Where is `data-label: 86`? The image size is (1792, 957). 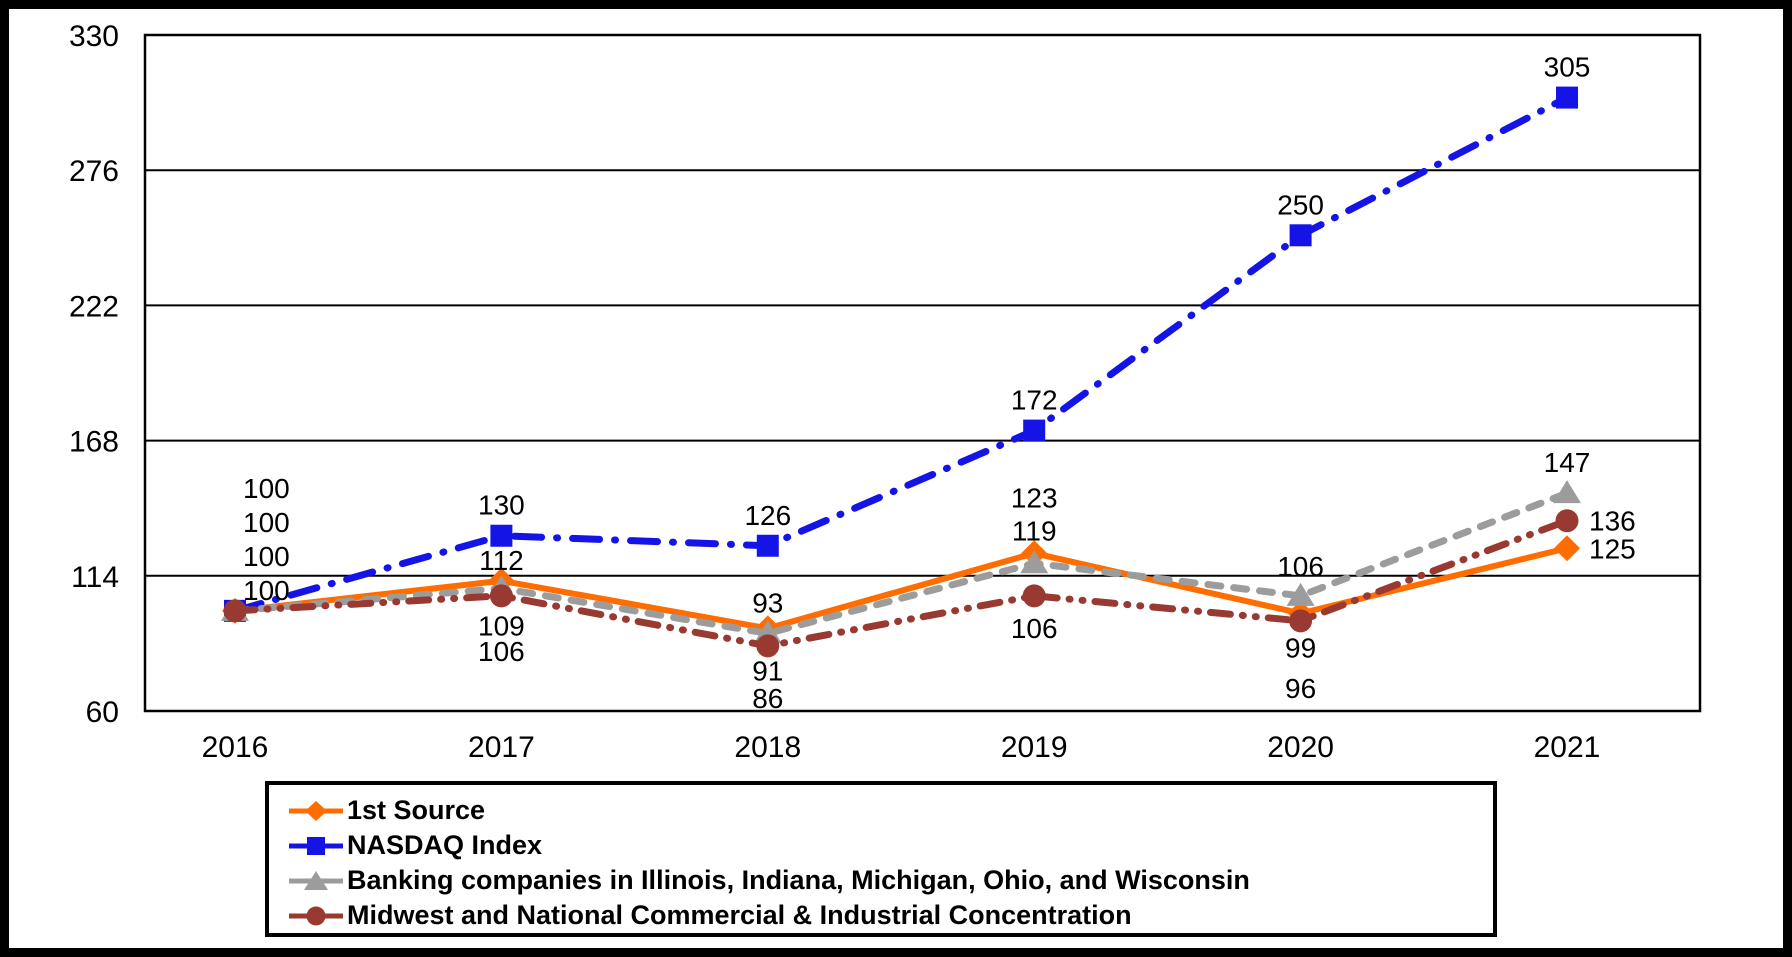
data-label: 86 is located at coordinates (767, 698).